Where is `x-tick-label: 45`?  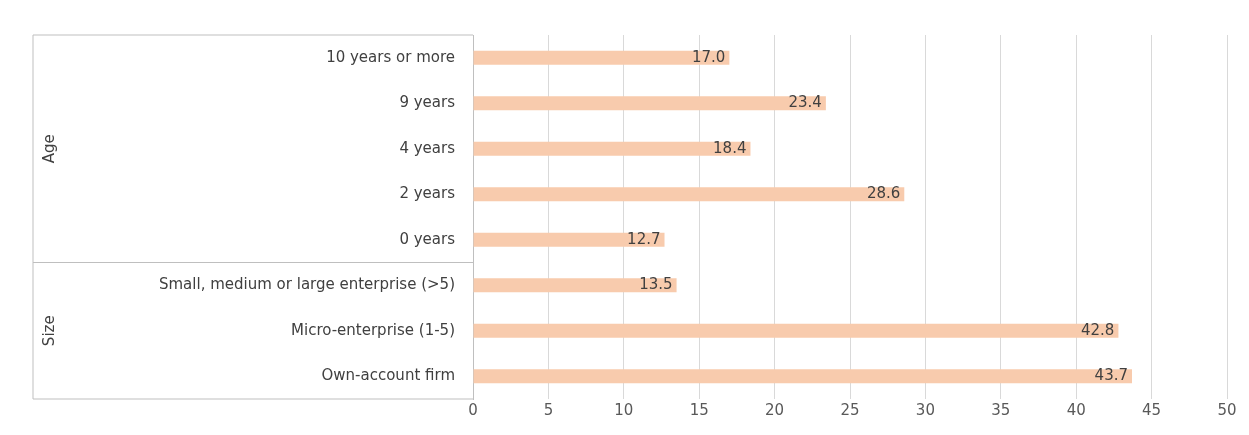 x-tick-label: 45 is located at coordinates (1152, 409).